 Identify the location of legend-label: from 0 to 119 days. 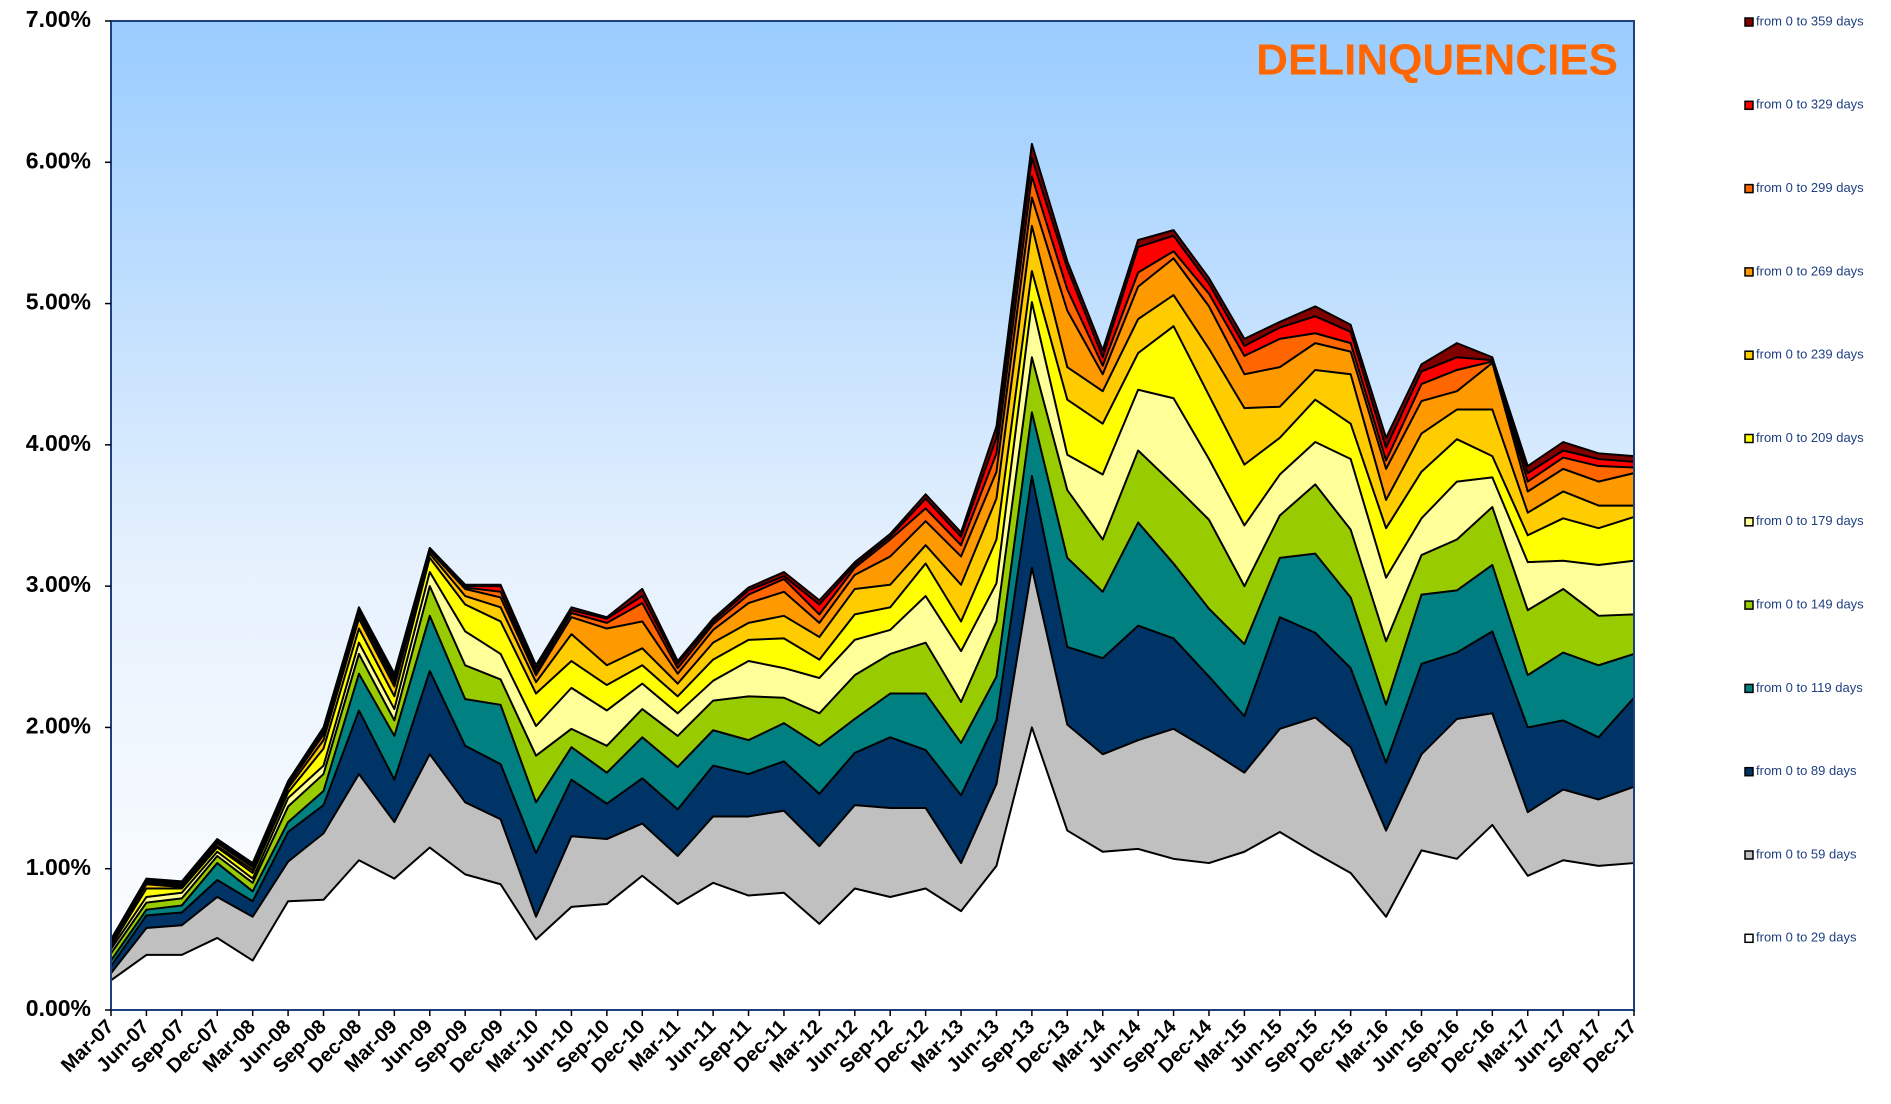
(1809, 687).